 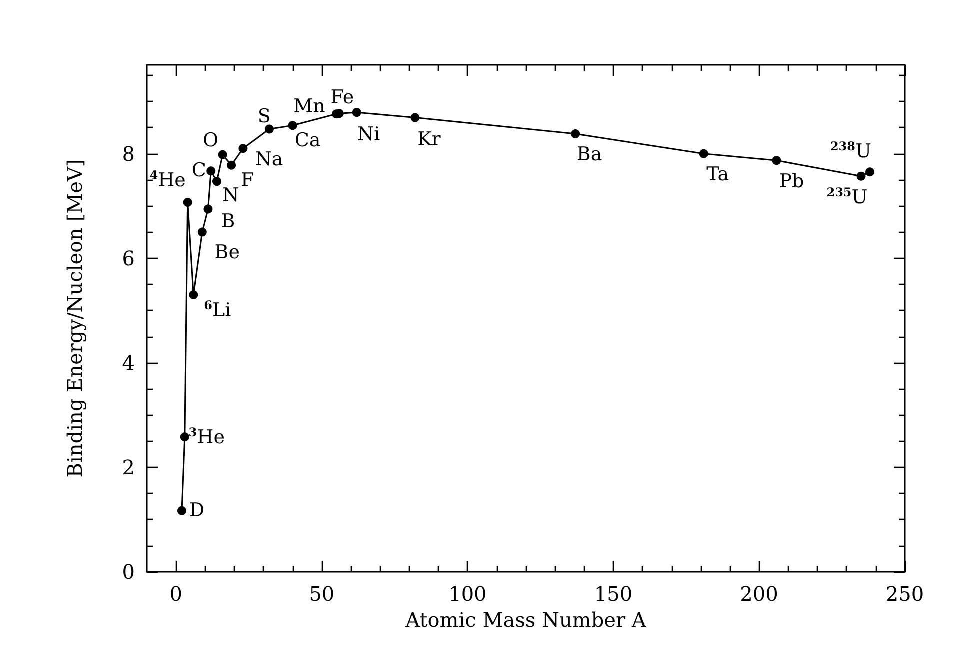 I want to click on annotation: $^{235}$U, so click(x=847, y=197).